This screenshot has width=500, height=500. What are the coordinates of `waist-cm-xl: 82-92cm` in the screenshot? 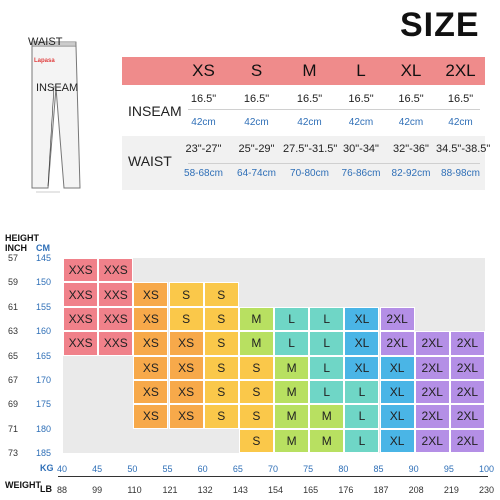 It's located at (411, 173).